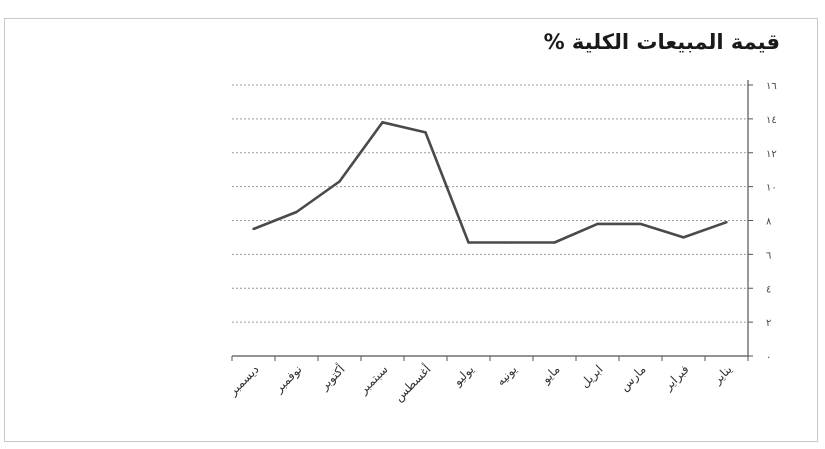 The width and height of the screenshot is (825, 449). I want to click on x-tick-label: مايو, so click(550, 374).